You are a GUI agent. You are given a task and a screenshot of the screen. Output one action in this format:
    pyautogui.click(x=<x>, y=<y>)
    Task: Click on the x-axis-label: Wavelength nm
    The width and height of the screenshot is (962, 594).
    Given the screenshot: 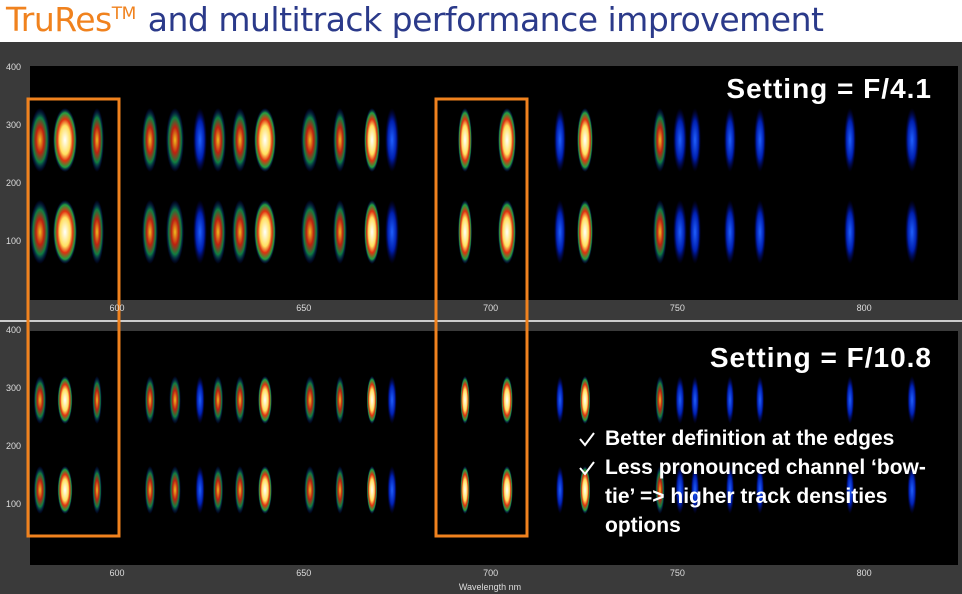 What is the action you would take?
    pyautogui.click(x=490, y=587)
    